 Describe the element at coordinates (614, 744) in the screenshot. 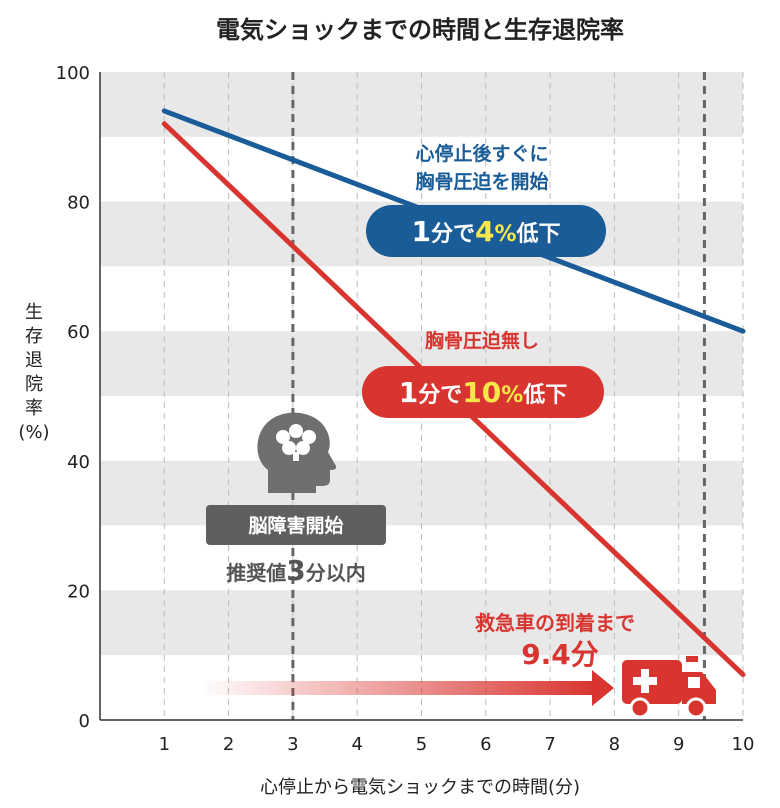

I see `x-tick-label: 8` at that location.